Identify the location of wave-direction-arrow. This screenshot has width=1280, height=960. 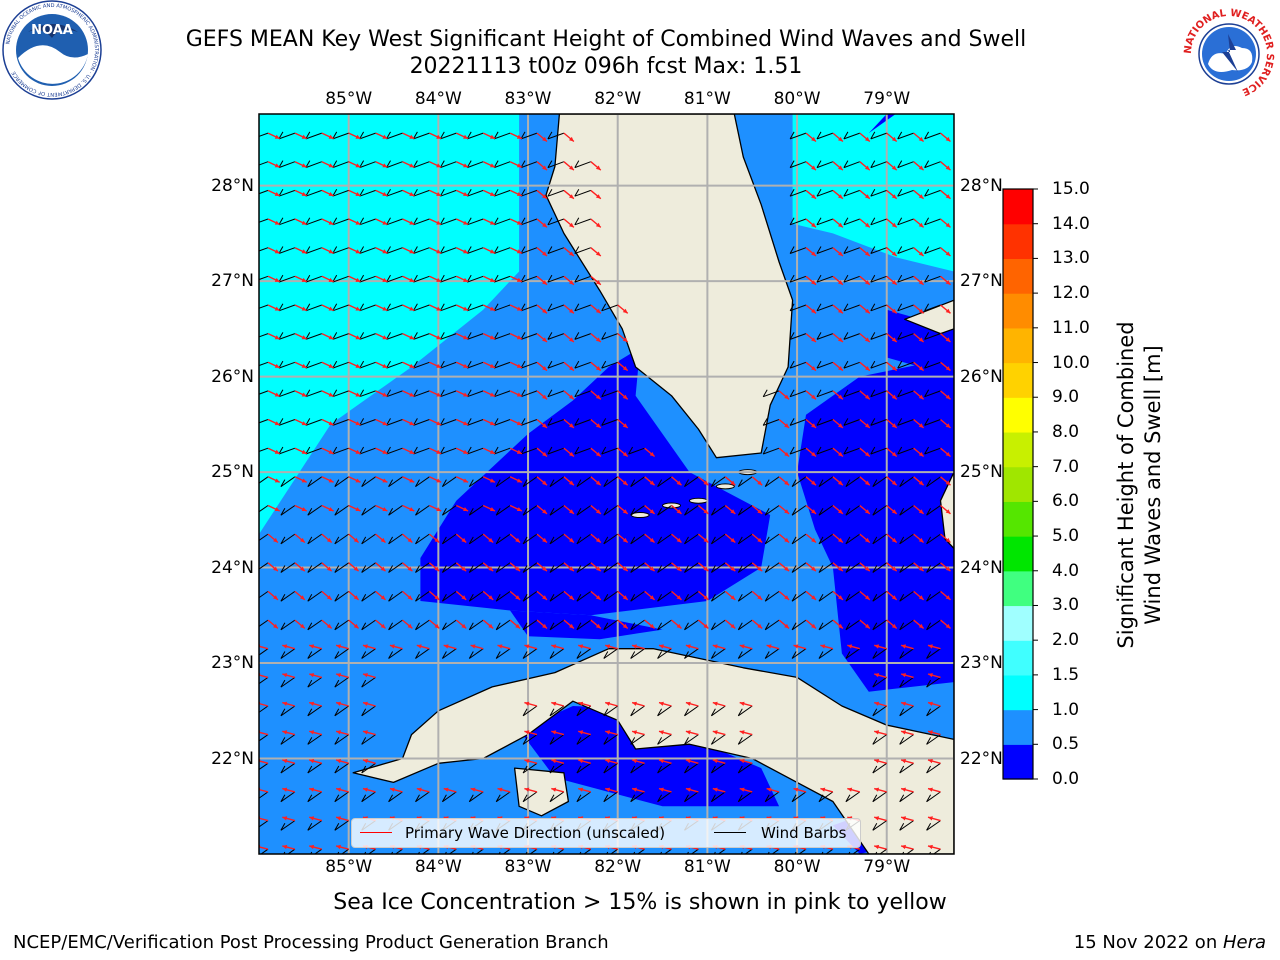
(264, 762).